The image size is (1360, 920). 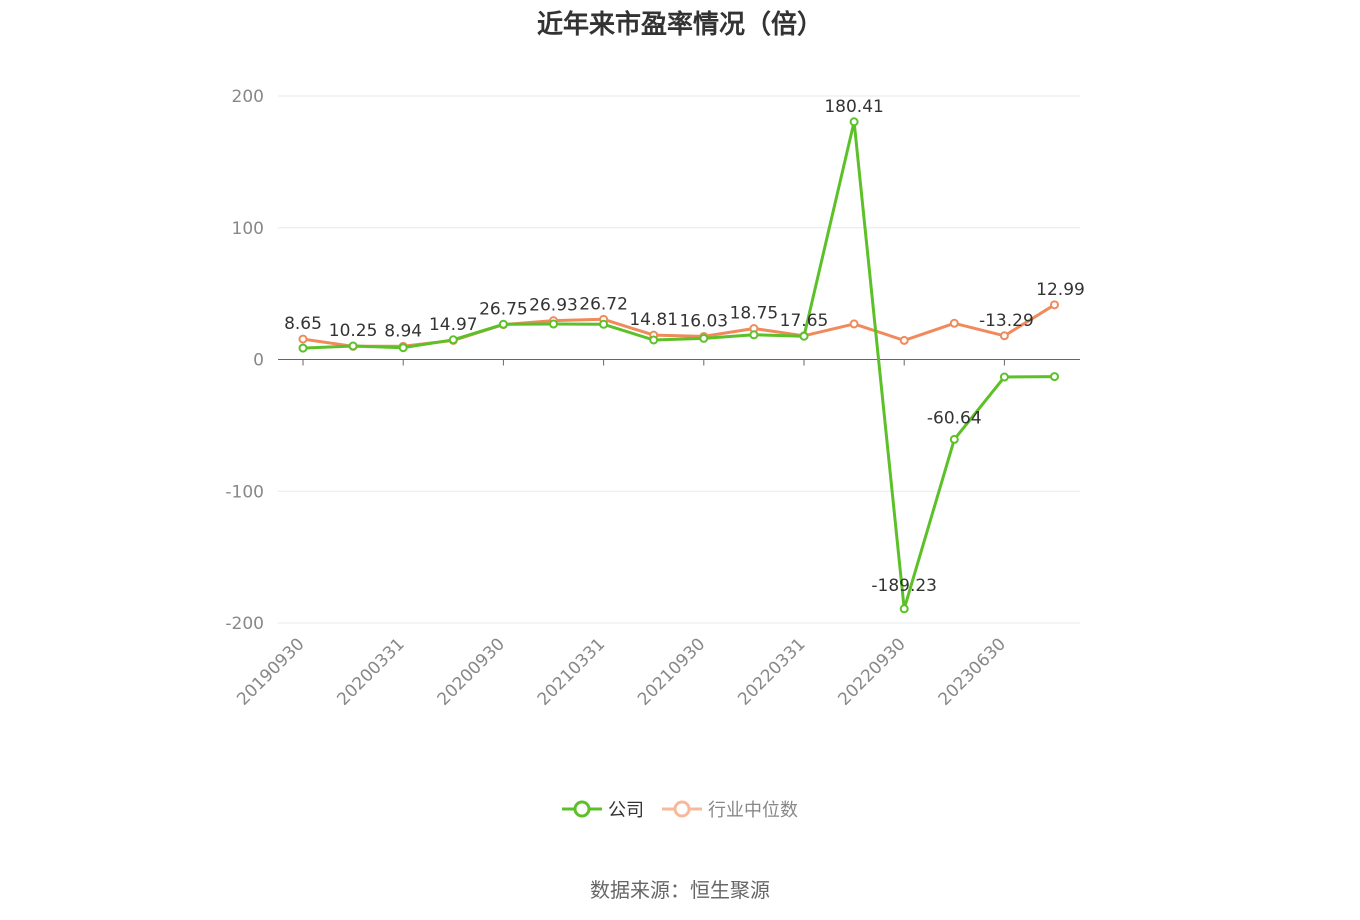 What do you see at coordinates (871, 671) in the screenshot?
I see `x-tick-label: 20220930` at bounding box center [871, 671].